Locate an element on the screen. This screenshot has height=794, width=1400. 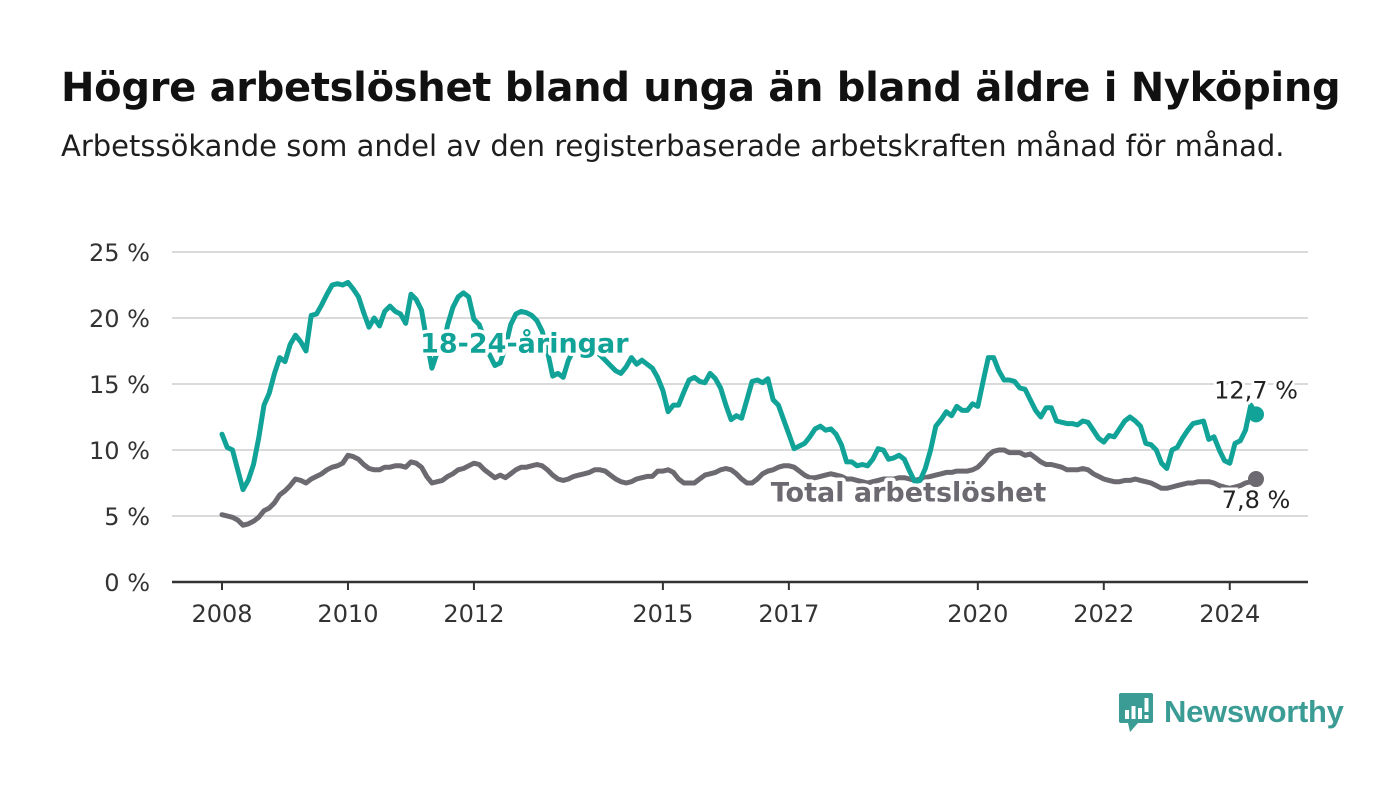
end-point-total is located at coordinates (1256, 479).